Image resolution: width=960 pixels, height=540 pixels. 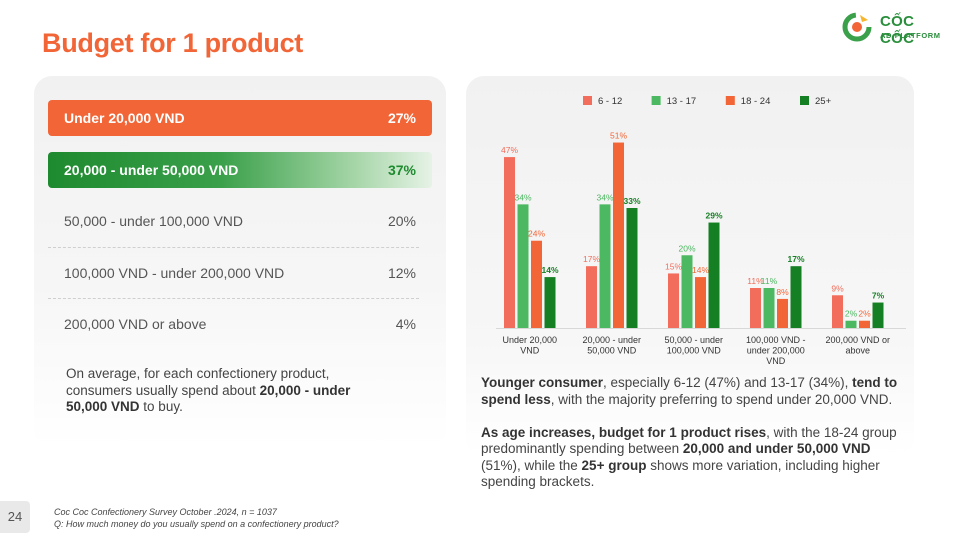 I want to click on insight-2-segment: 25+ group, so click(x=614, y=465).